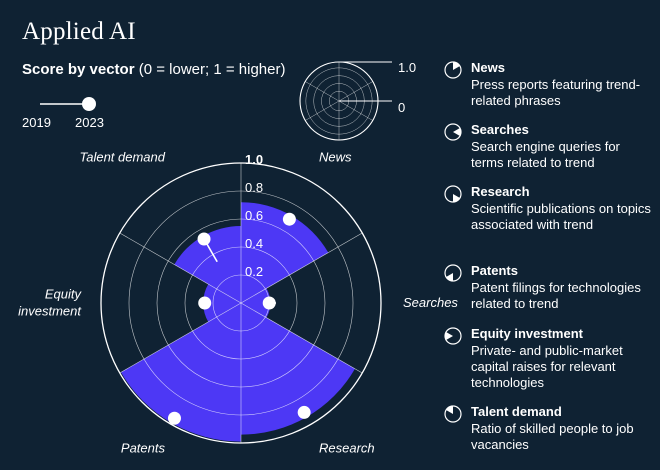 The image size is (660, 470). I want to click on sector-research, so click(298, 369).